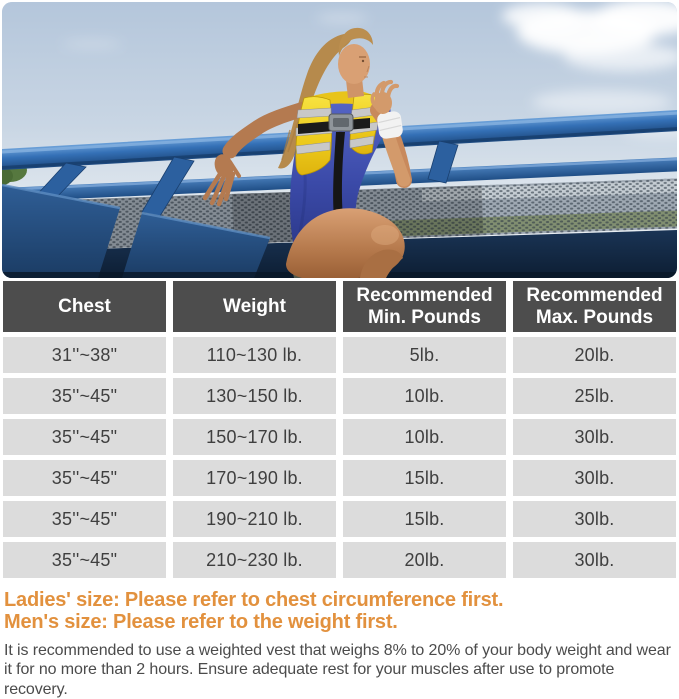 The image size is (679, 699). What do you see at coordinates (268, 129) in the screenshot?
I see `runner-back-arm` at bounding box center [268, 129].